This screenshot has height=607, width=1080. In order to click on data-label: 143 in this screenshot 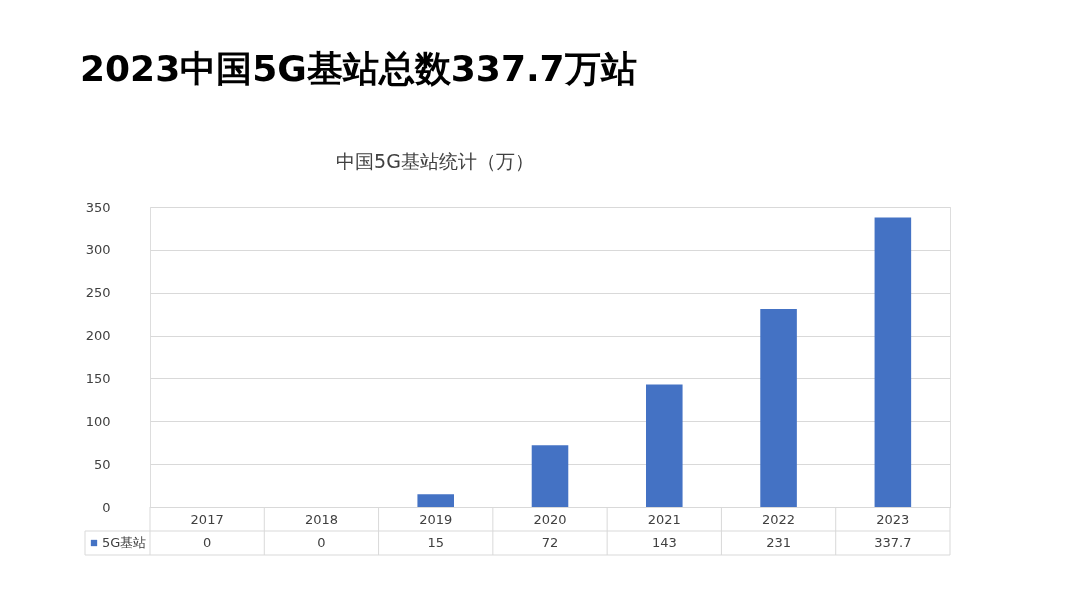, I will do `click(664, 542)`.